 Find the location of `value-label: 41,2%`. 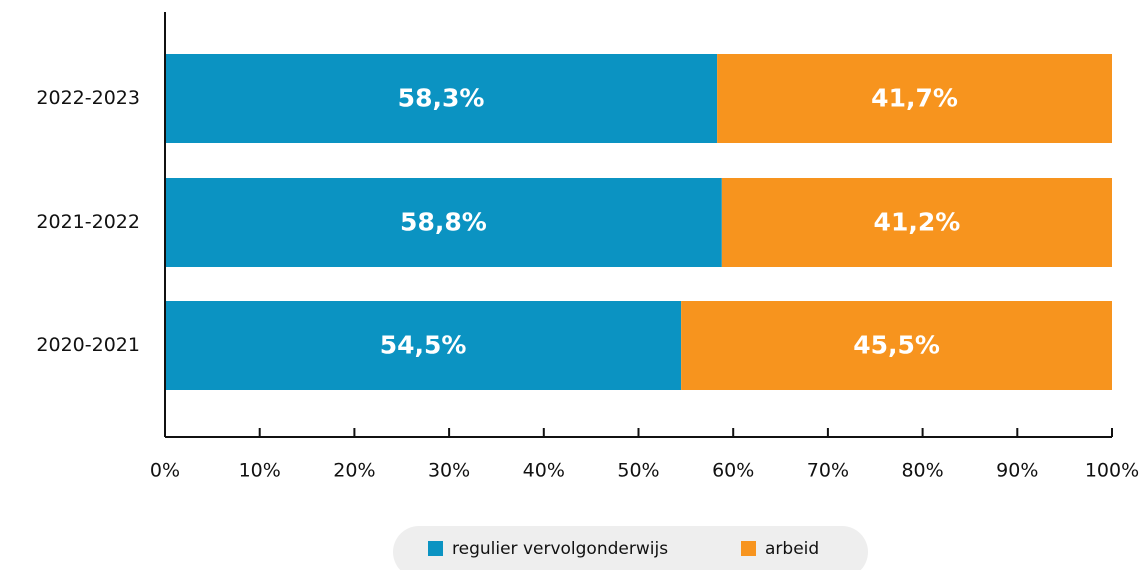

value-label: 41,2% is located at coordinates (917, 222).